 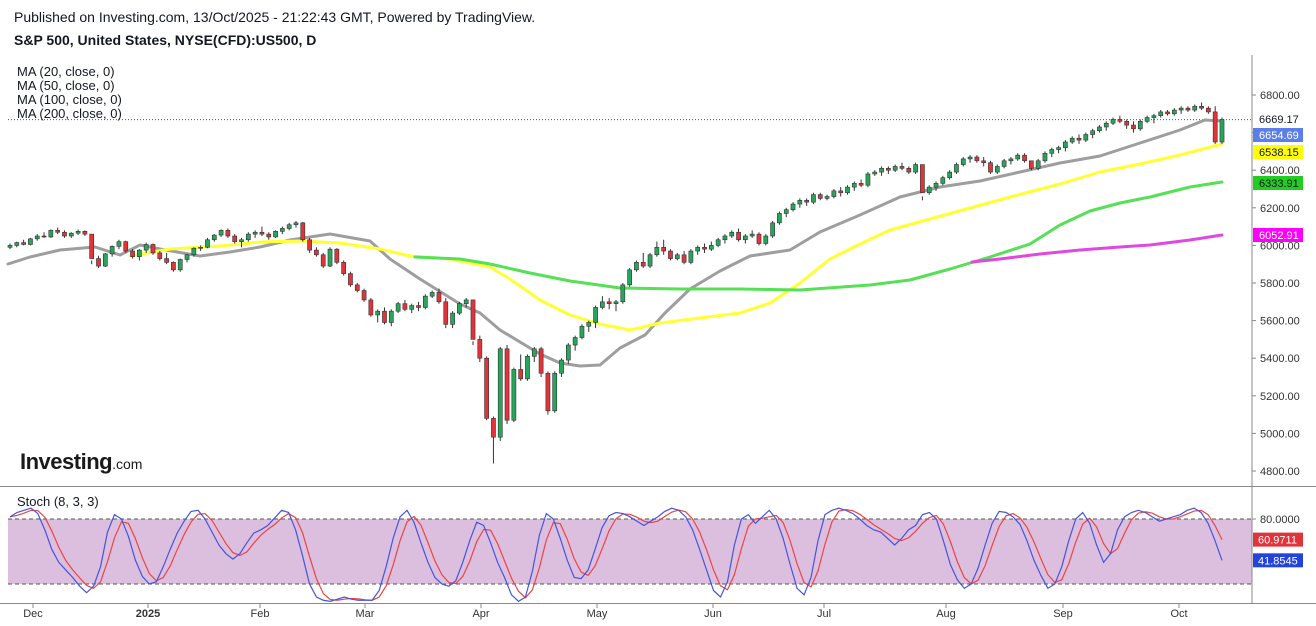 I want to click on stoch-legend: Stoch (8, 3, 3), so click(x=58, y=501).